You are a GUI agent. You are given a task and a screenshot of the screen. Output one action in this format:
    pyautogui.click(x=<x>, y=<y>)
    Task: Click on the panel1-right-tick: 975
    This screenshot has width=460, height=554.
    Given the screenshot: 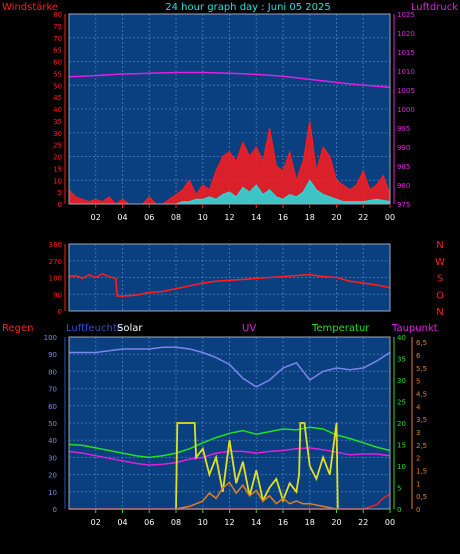 What is the action you would take?
    pyautogui.click(x=403, y=205)
    